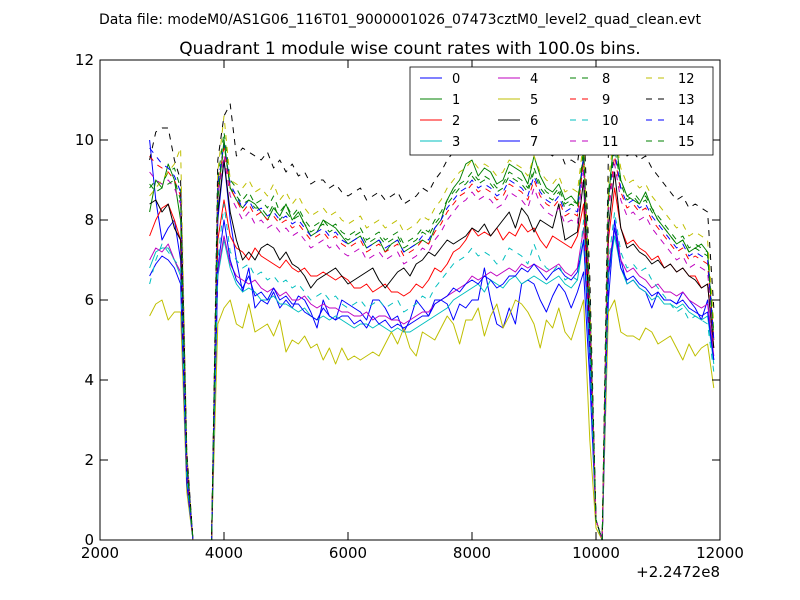 The width and height of the screenshot is (800, 600). What do you see at coordinates (678, 572) in the screenshot?
I see `x-offset-label: +2.2472e8` at bounding box center [678, 572].